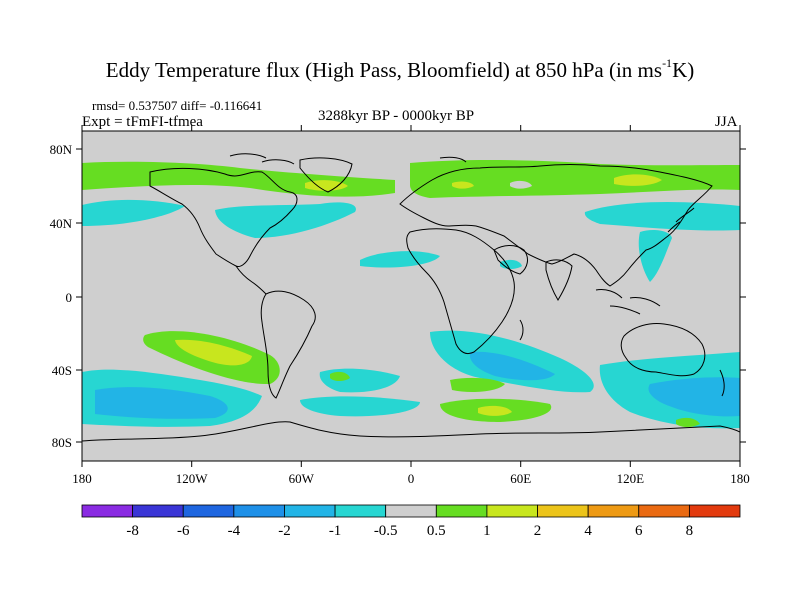 The image size is (800, 600). I want to click on lon-label-180e: 180, so click(740, 478).